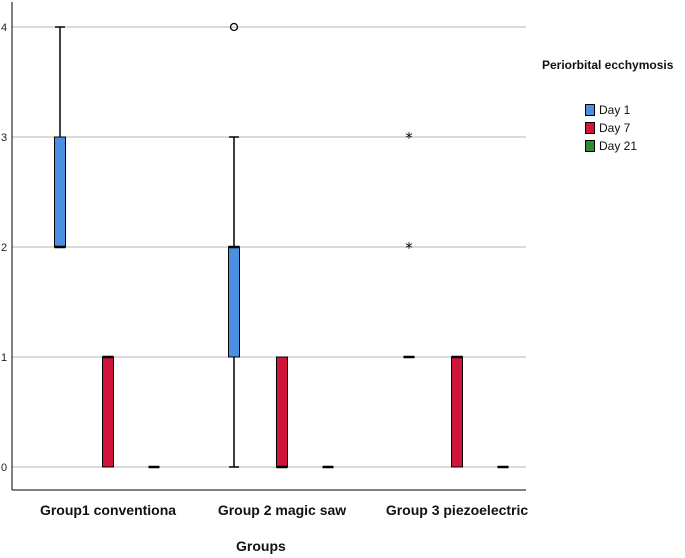 This screenshot has width=685, height=558. What do you see at coordinates (282, 510) in the screenshot?
I see `x-tick-label-2: Group 2 magic saw` at bounding box center [282, 510].